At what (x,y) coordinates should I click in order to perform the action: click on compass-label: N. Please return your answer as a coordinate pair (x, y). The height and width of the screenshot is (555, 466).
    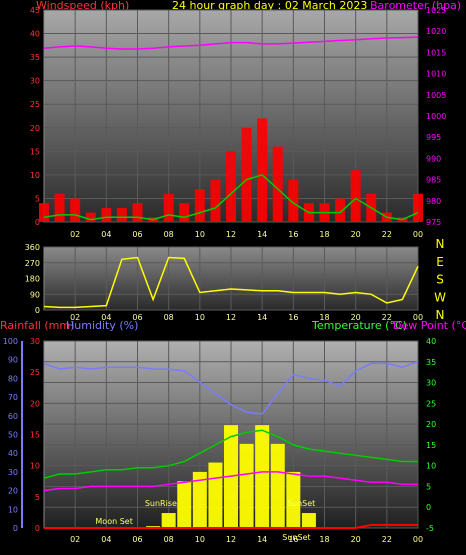
    Looking at the image, I should click on (440, 315).